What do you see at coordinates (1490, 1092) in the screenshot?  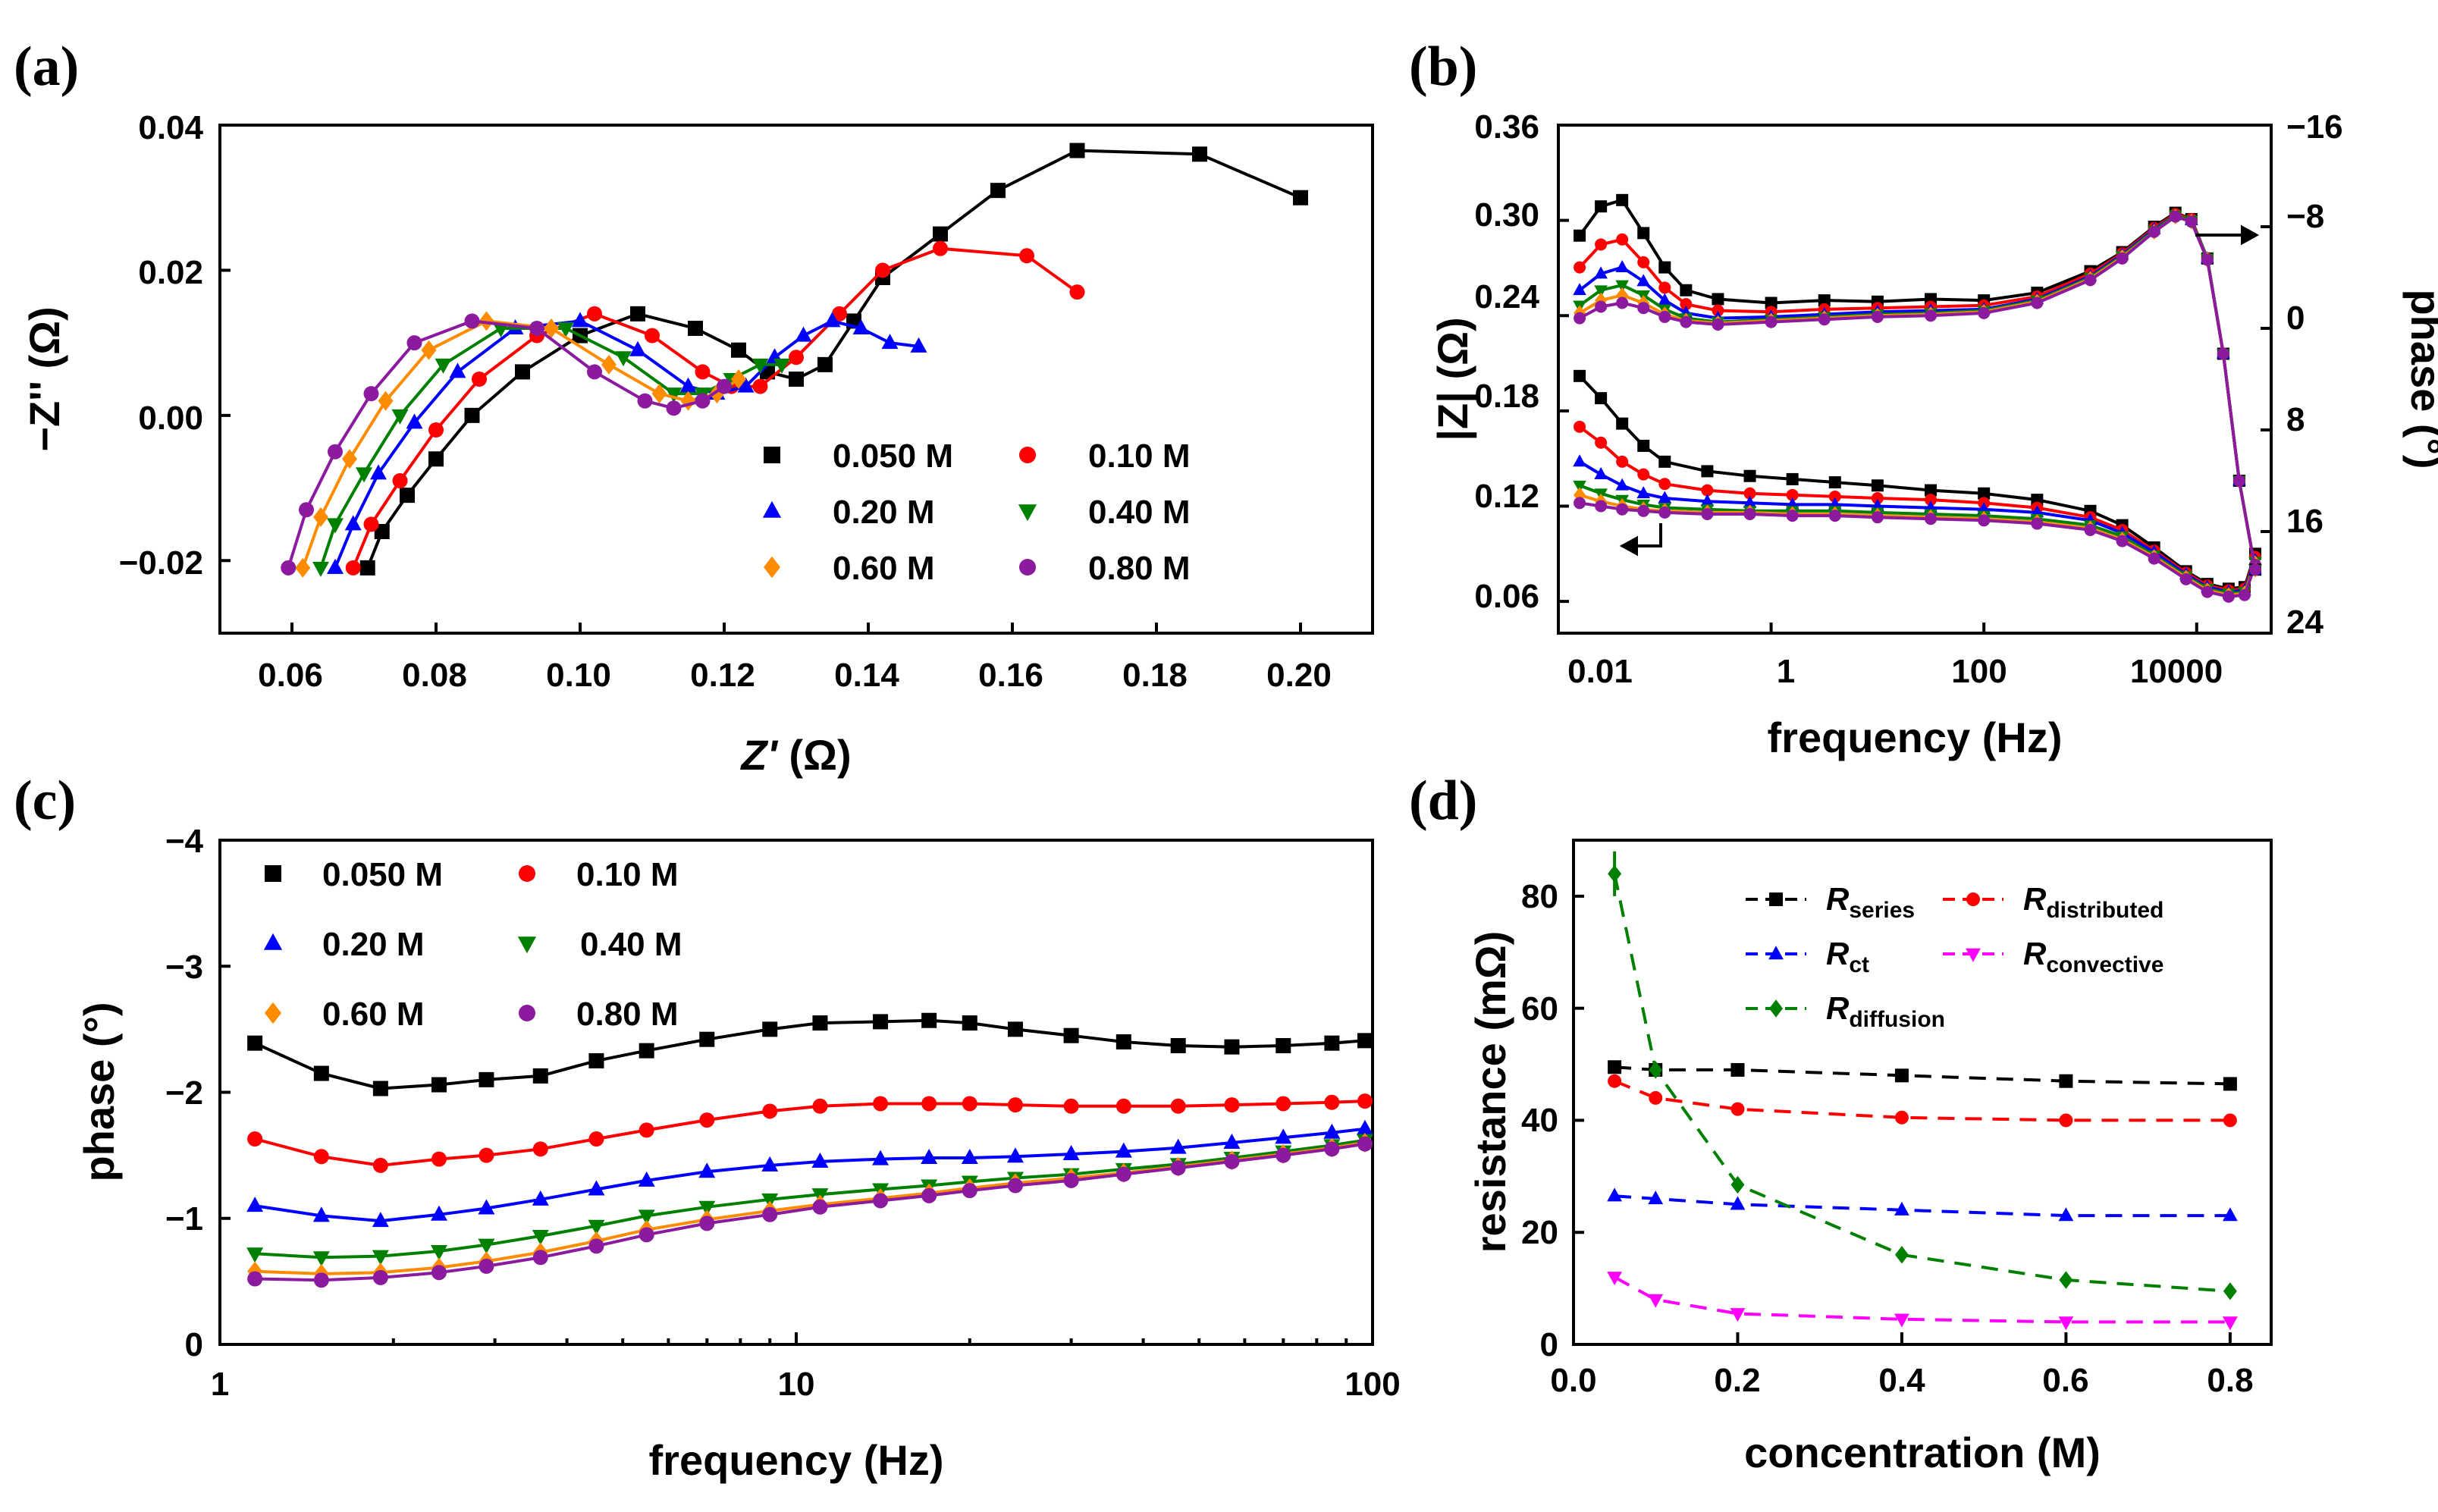 I see `d-ylabel: resistance (mΩ)` at bounding box center [1490, 1092].